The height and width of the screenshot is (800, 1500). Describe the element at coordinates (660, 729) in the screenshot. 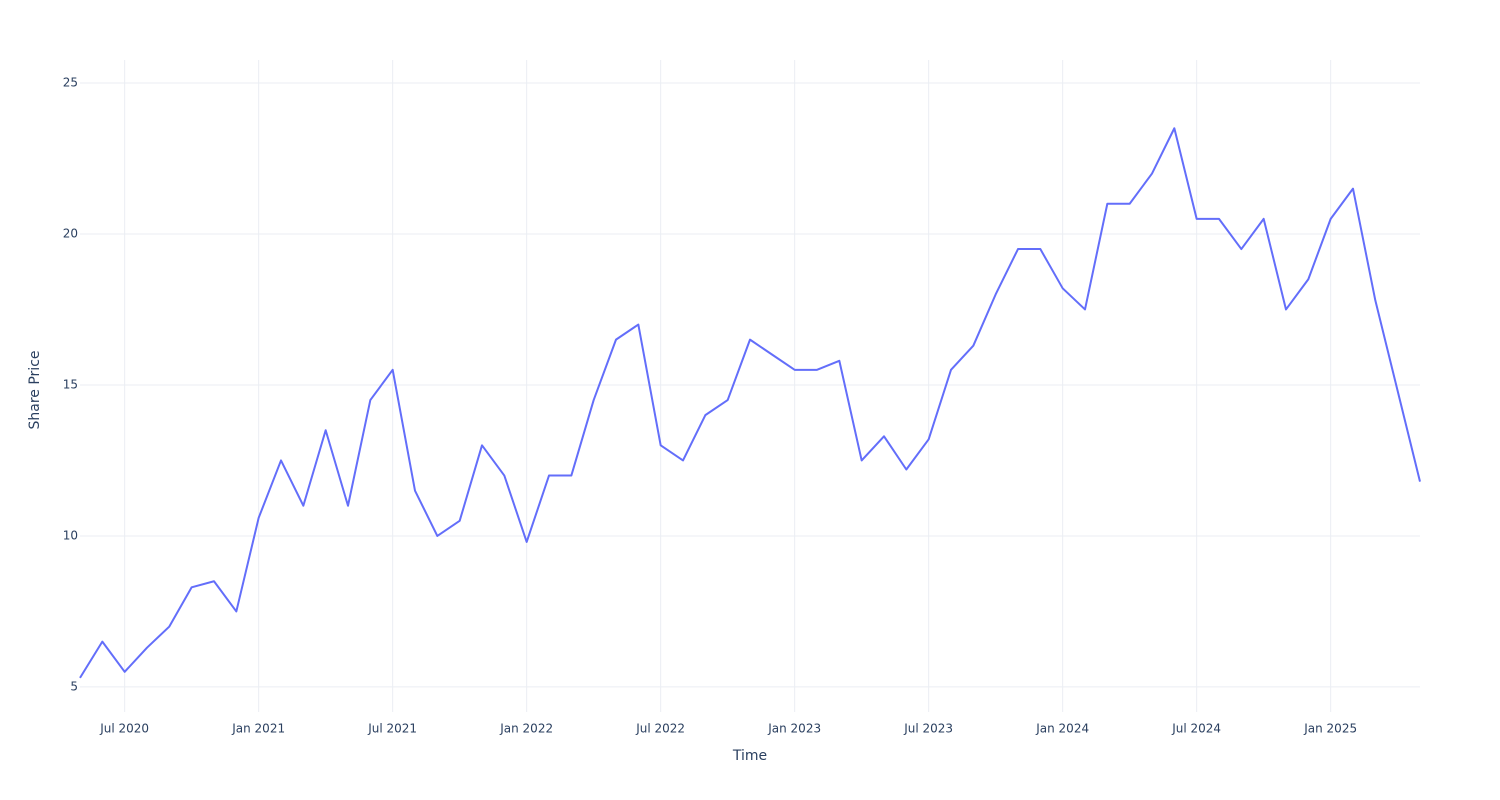

I see `x-tick-label: Jul 2022` at that location.